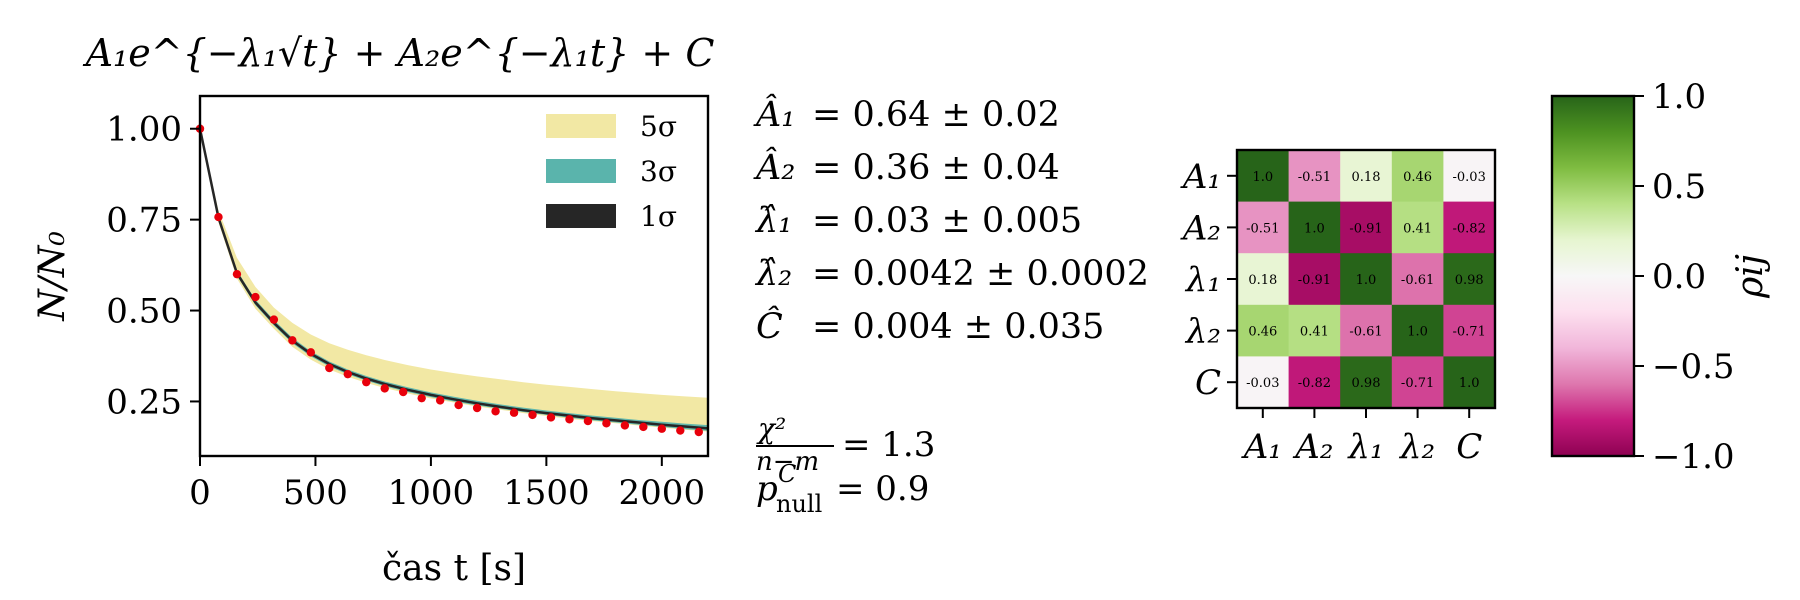  What do you see at coordinates (454, 568) in the screenshot?
I see `x-axis-label: čas t [s]` at bounding box center [454, 568].